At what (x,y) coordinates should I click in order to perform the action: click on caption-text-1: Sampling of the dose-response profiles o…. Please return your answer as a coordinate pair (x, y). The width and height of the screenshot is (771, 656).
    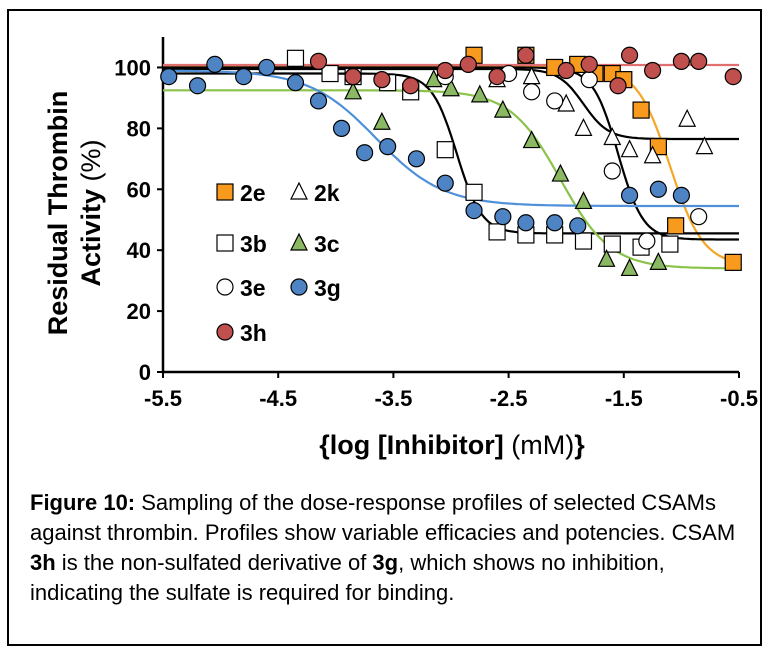
    Looking at the image, I should click on (383, 517).